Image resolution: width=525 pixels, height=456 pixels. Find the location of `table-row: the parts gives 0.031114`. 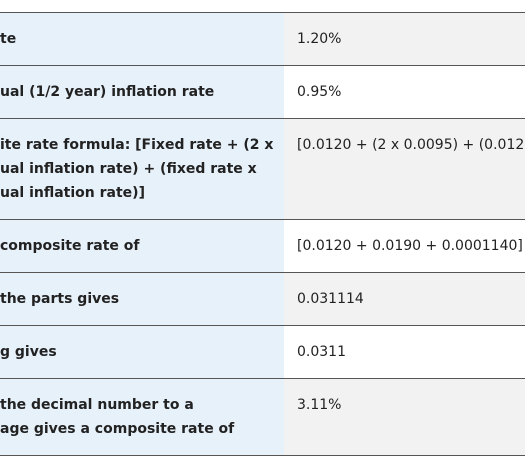

table-row: the parts gives 0.031114 is located at coordinates (262, 299).